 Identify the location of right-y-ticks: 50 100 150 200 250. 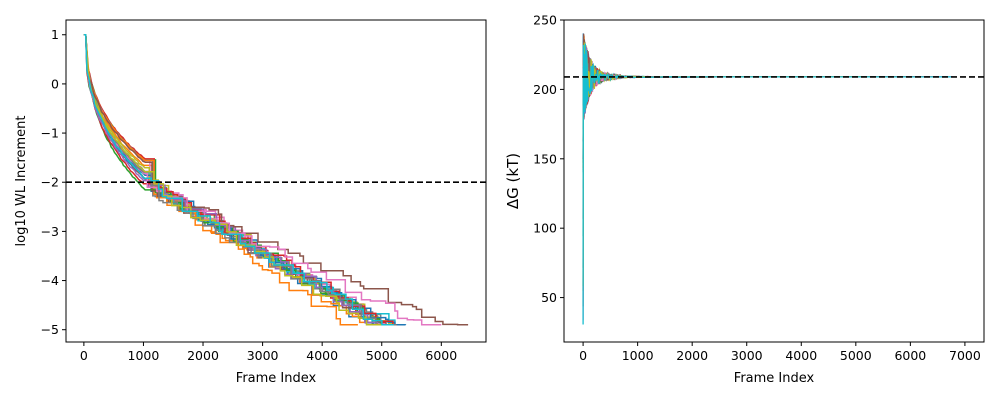
(548, 159).